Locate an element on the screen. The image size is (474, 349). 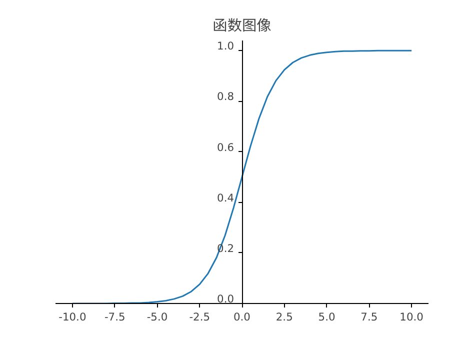
y-tick-label: 0.8 is located at coordinates (225, 97).